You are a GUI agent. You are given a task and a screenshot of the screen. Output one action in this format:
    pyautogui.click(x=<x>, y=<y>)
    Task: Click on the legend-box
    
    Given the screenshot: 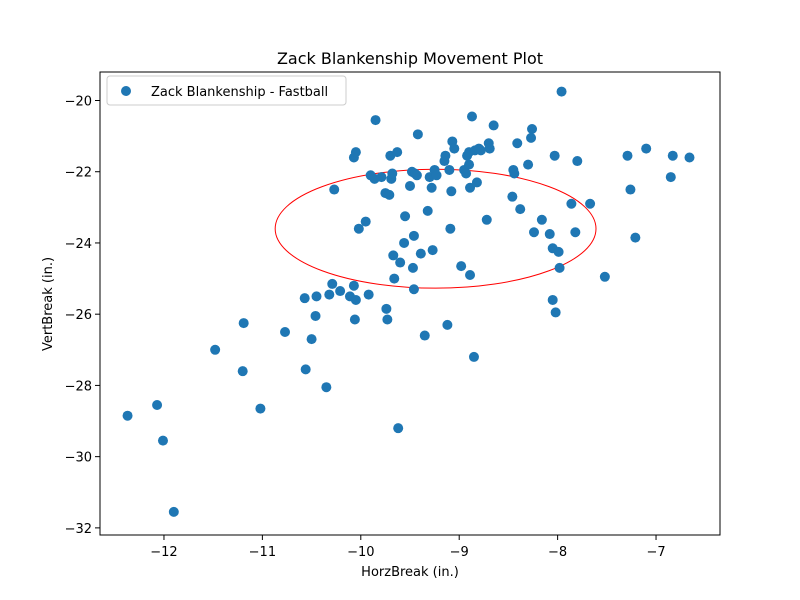 What is the action you would take?
    pyautogui.click(x=226, y=90)
    